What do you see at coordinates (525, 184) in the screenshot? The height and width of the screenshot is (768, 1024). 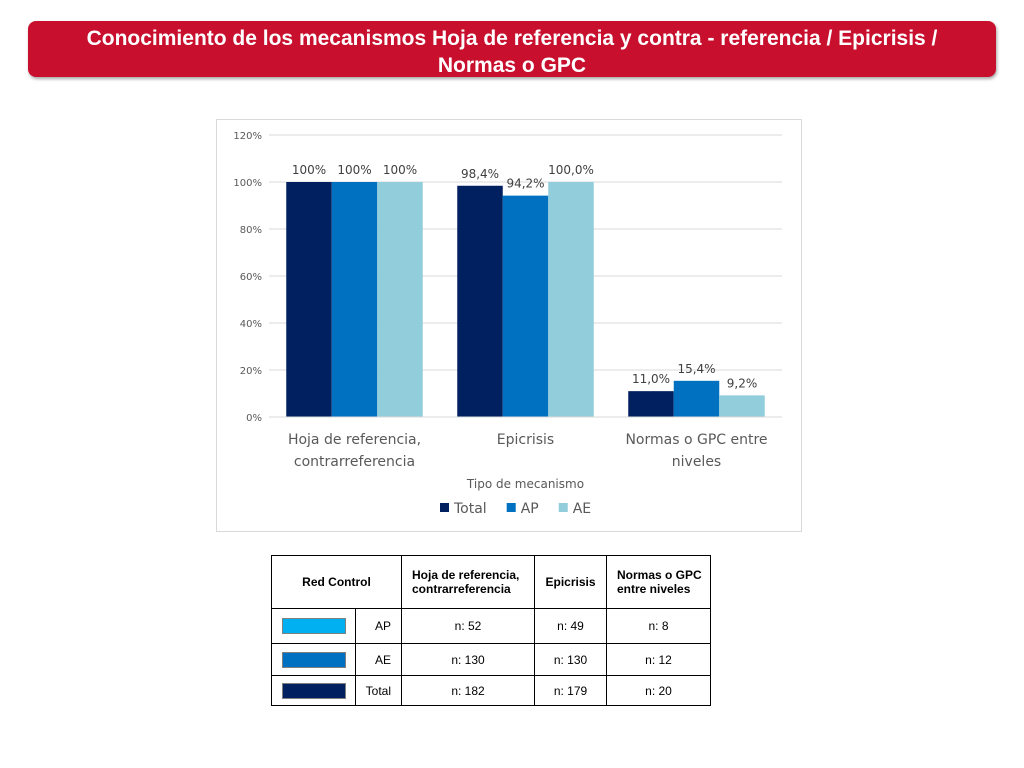 I see `data-label: 94,2%` at bounding box center [525, 184].